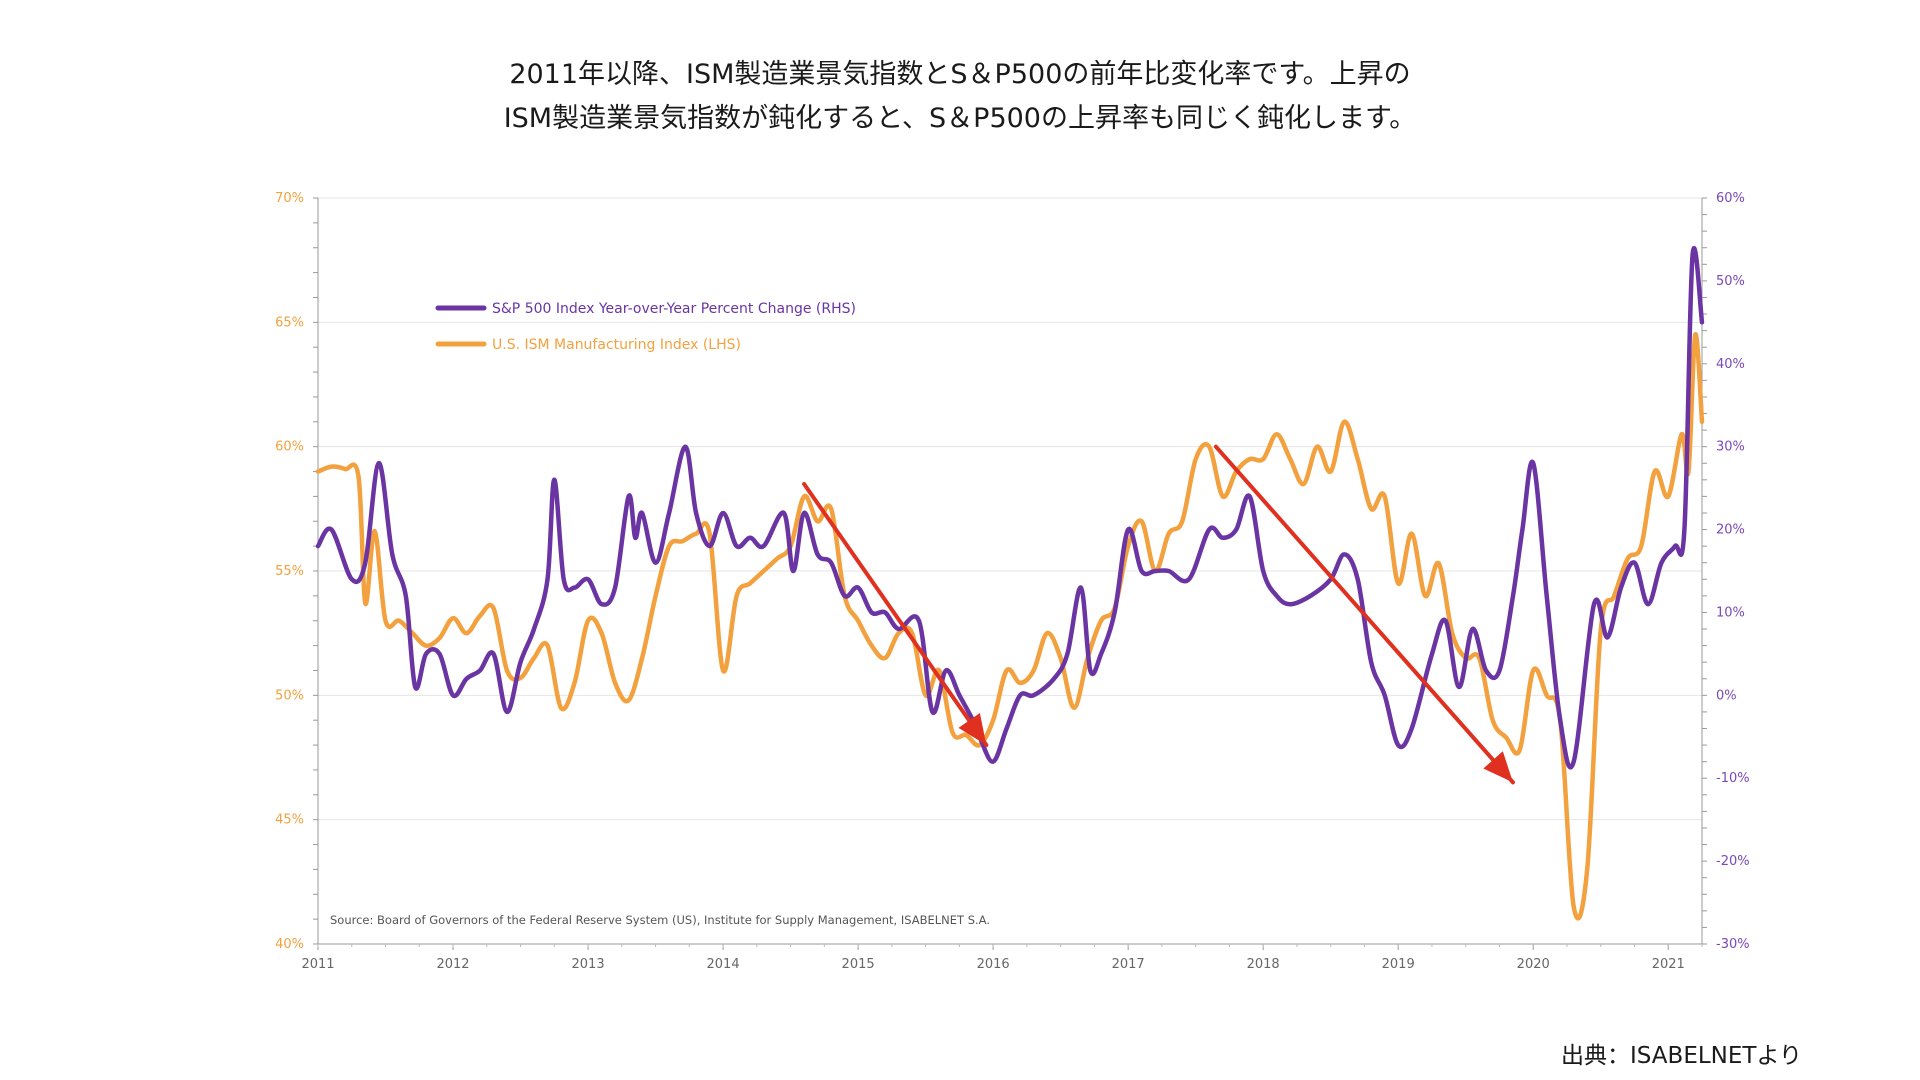 This screenshot has height=1080, width=1920. What do you see at coordinates (1730, 198) in the screenshot?
I see `right-tick-label: 60%` at bounding box center [1730, 198].